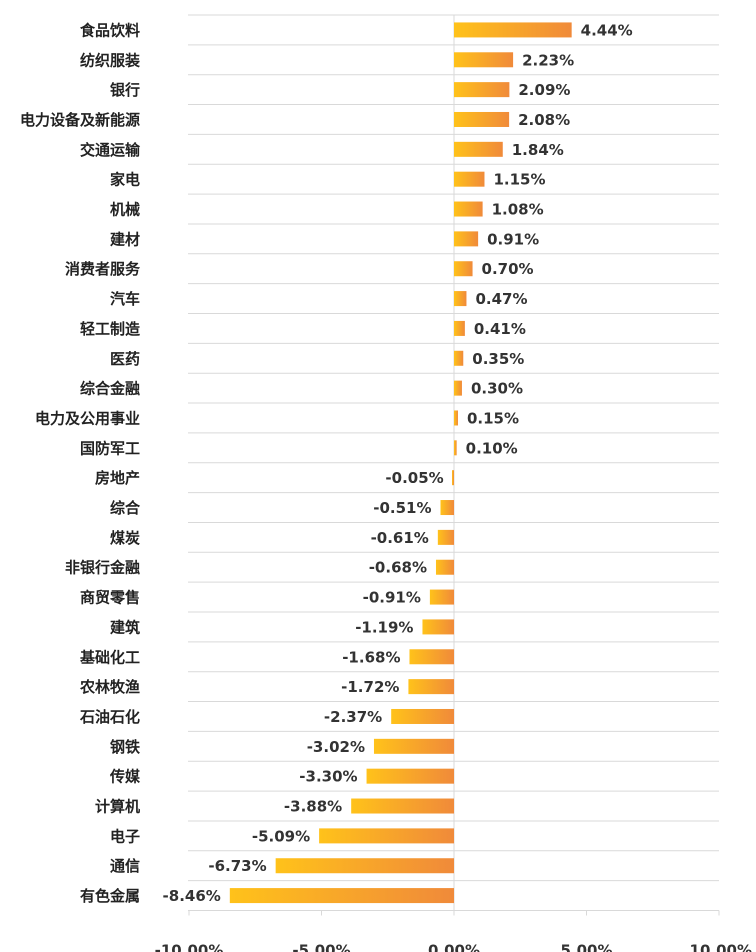  Describe the element at coordinates (80, 120) in the screenshot. I see `category-label-3: 电力设备及新能源` at that location.